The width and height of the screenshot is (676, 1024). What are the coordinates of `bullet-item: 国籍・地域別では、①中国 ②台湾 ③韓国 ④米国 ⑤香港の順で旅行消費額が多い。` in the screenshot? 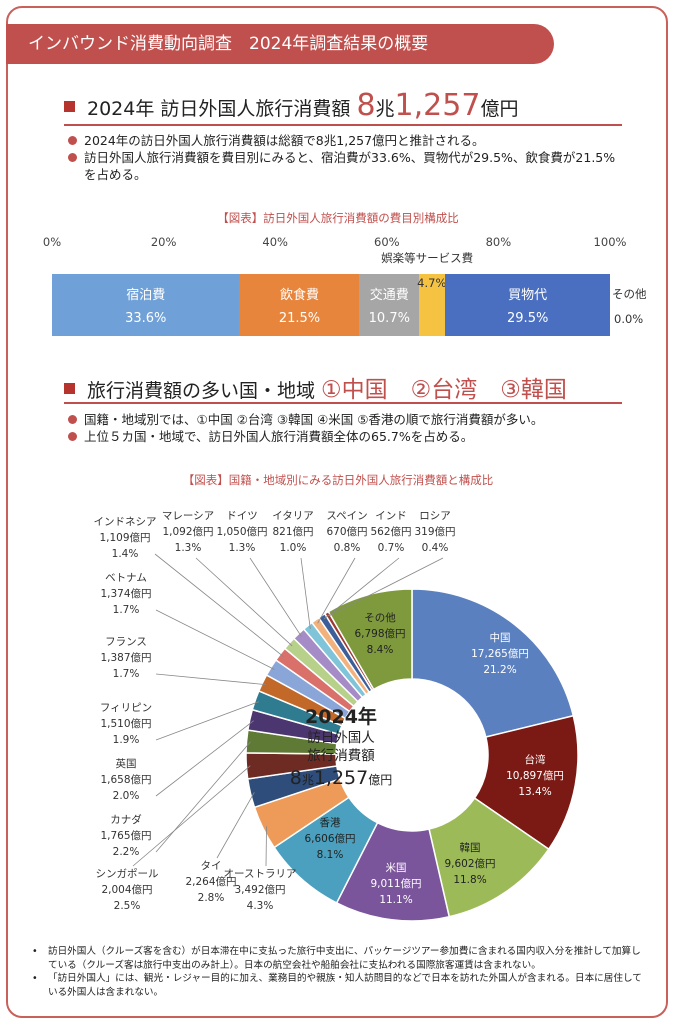 It's located at (346, 419).